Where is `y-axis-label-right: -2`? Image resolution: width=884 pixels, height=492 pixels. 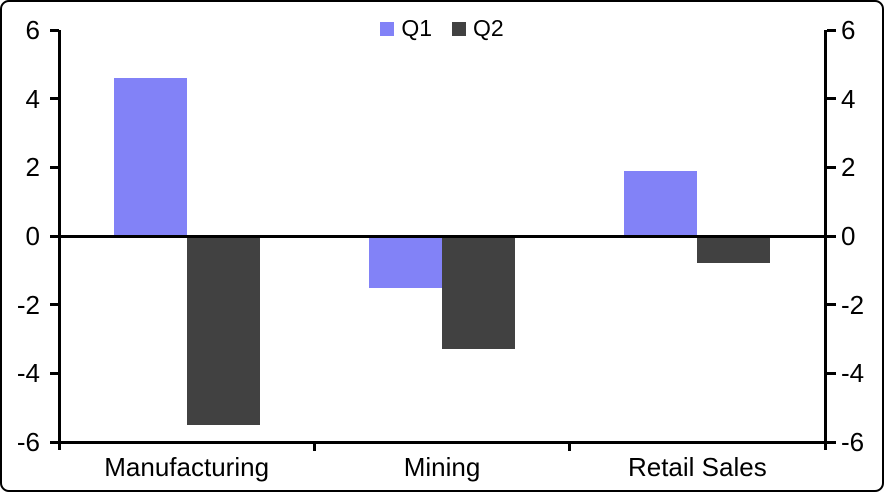 y-axis-label-right: -2 is located at coordinates (853, 304).